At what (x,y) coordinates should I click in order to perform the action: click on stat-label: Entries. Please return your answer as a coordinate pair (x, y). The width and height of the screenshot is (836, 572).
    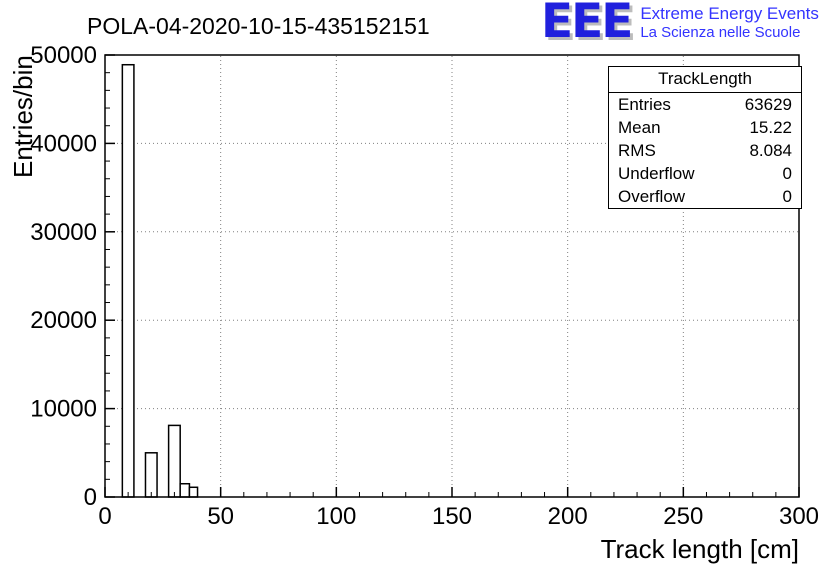
    Looking at the image, I should click on (644, 104).